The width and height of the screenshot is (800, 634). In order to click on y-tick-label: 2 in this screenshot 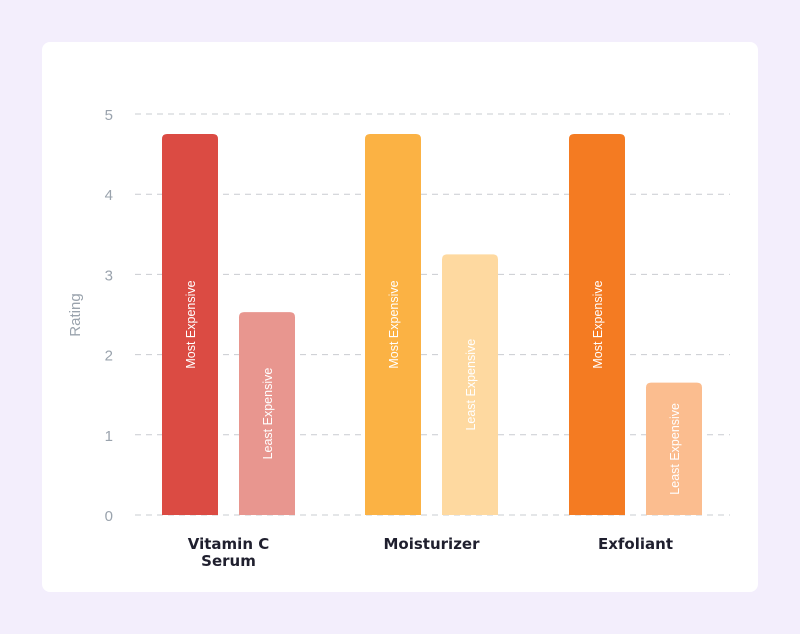, I will do `click(109, 356)`.